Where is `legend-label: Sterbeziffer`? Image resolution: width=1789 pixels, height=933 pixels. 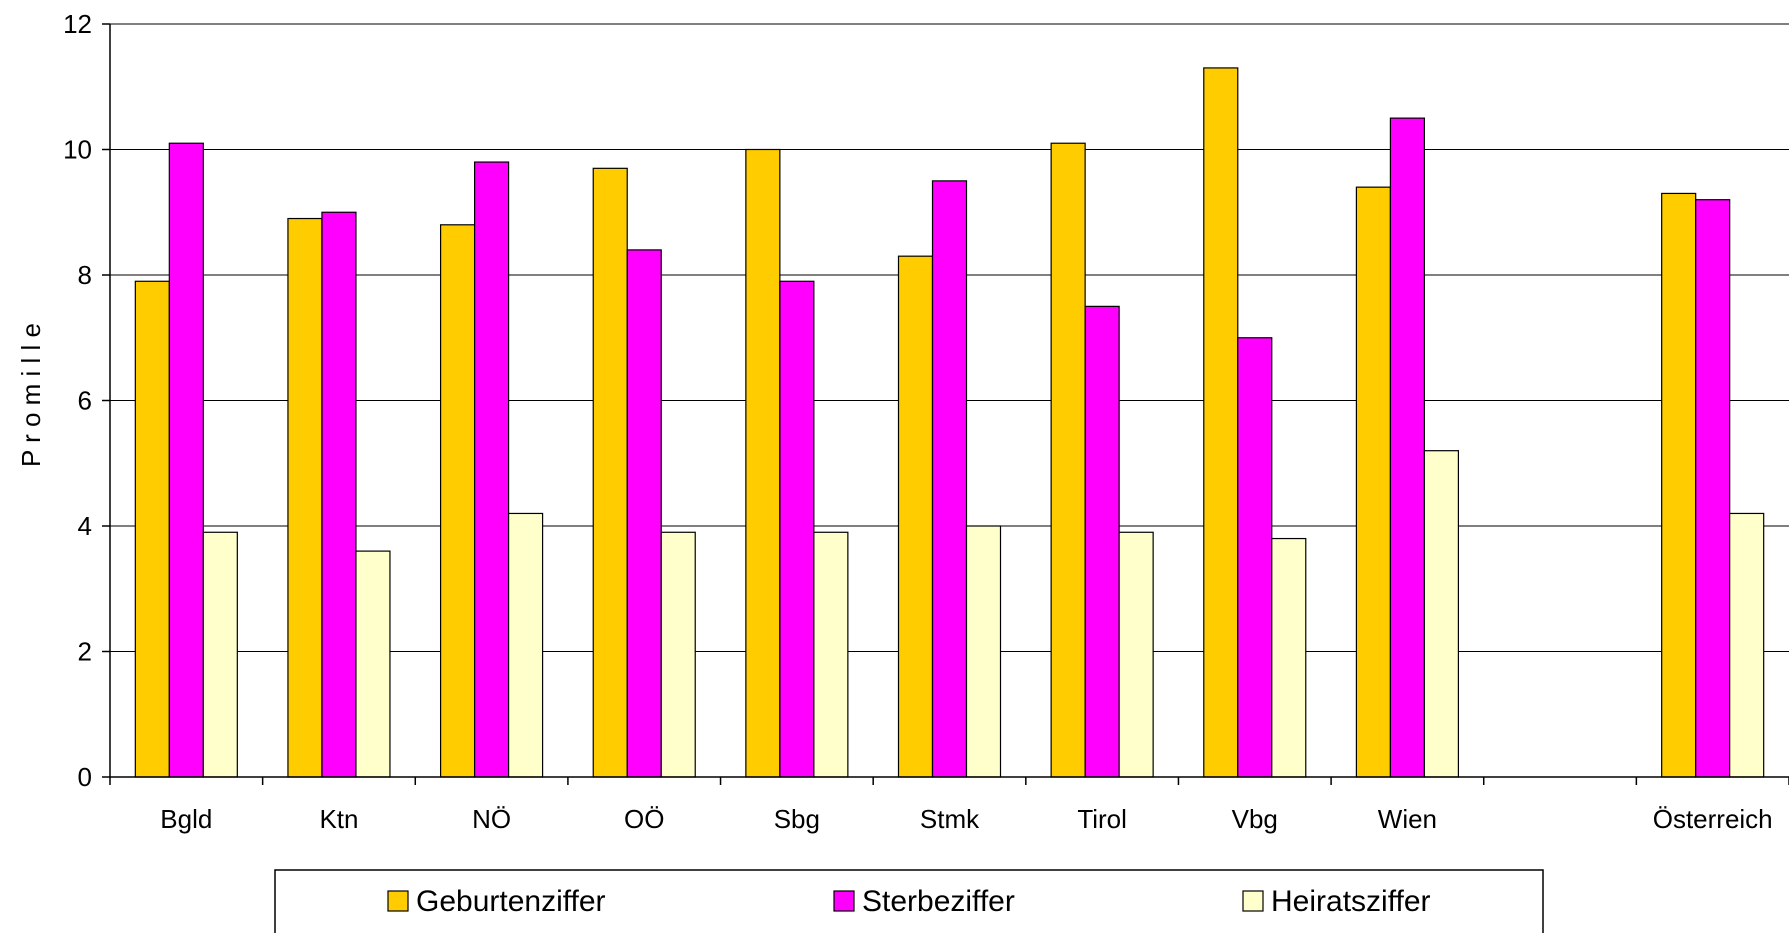
legend-label: Sterbeziffer is located at coordinates (938, 901).